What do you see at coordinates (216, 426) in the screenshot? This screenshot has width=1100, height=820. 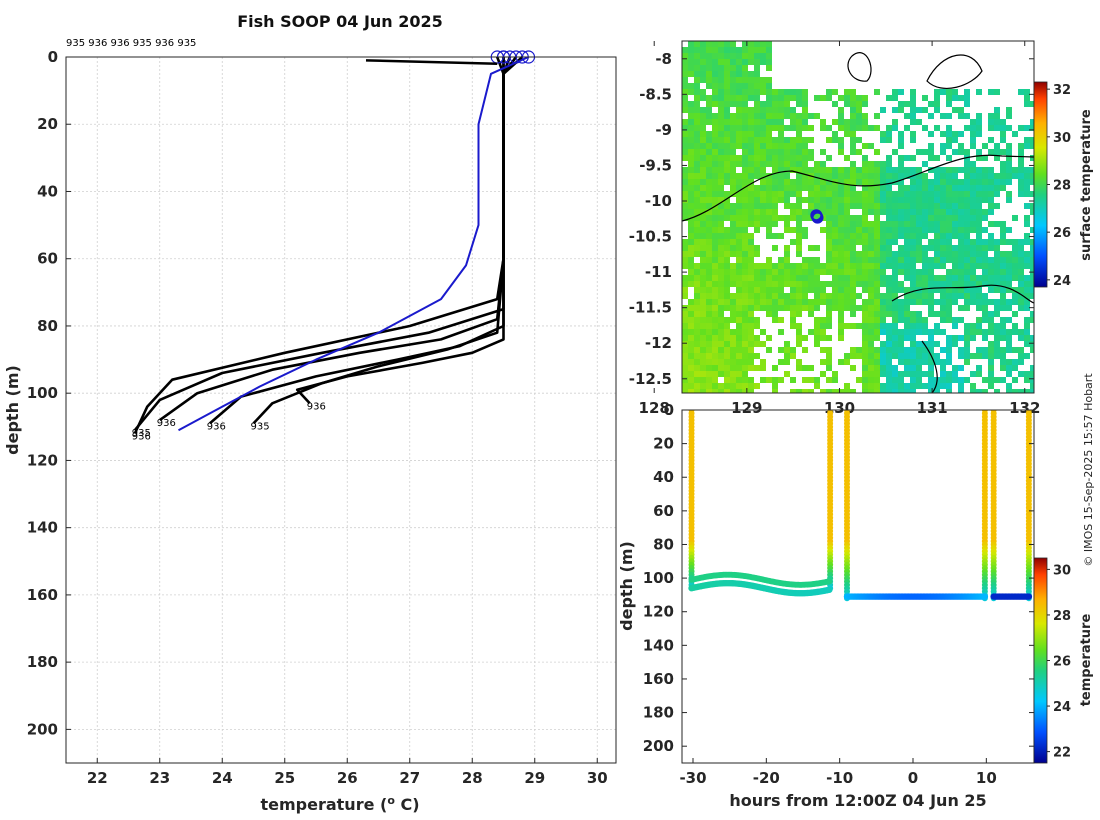 I see `endpoint-label: 936` at bounding box center [216, 426].